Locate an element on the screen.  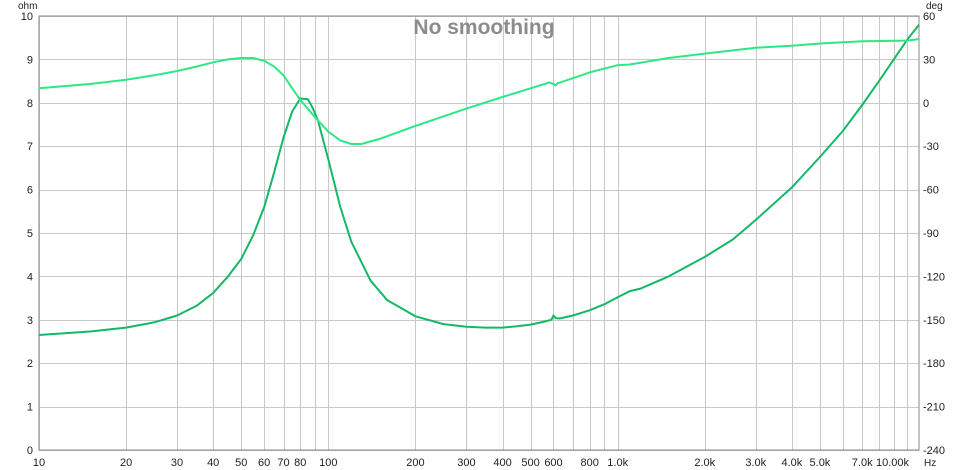
left-axis-ticks: 0 1 2 3 4 5 6 7 8 9 10 is located at coordinates (27, 234).